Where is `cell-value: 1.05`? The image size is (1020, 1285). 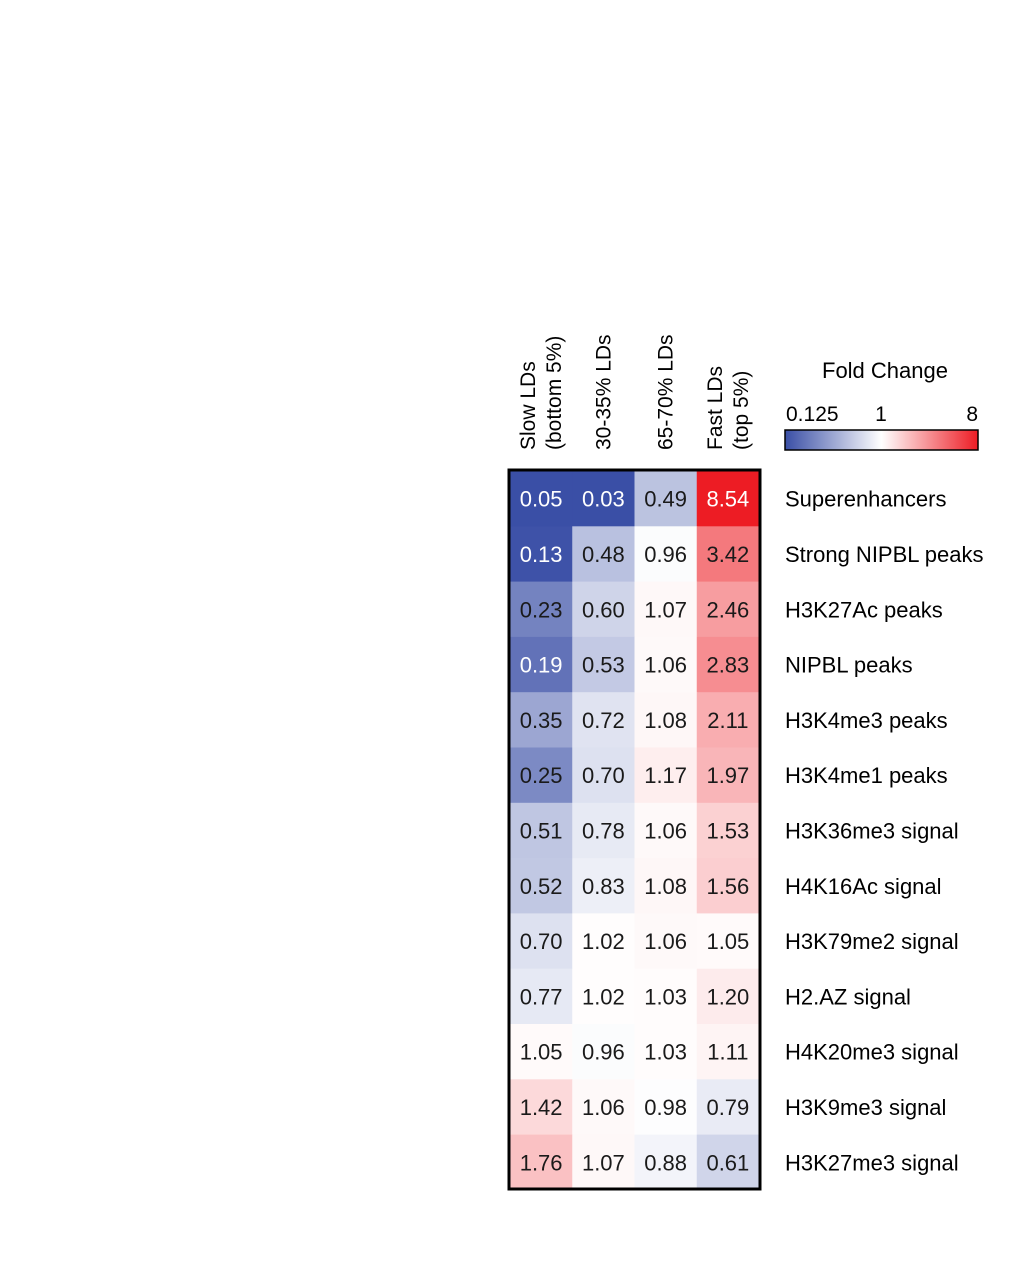
cell-value: 1.05 is located at coordinates (541, 1052).